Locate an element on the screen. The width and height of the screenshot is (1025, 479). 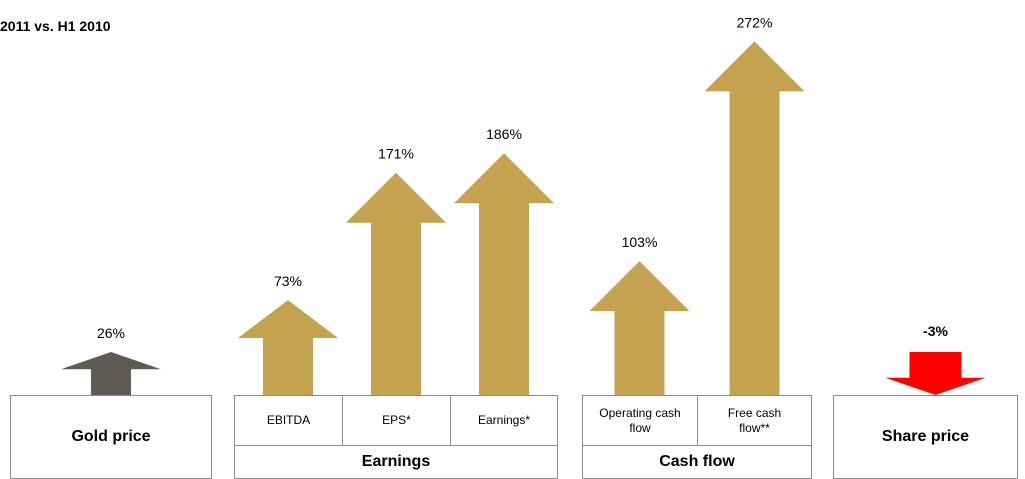
group-label-text: Cash flow is located at coordinates (697, 461).